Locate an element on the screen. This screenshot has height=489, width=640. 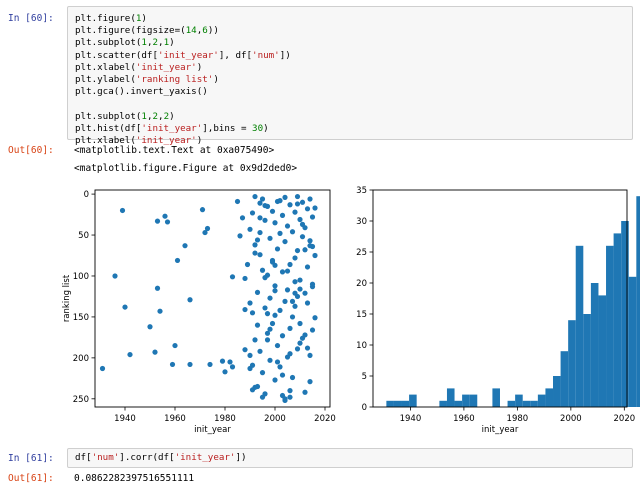
code-token: 14 is located at coordinates (191, 31).